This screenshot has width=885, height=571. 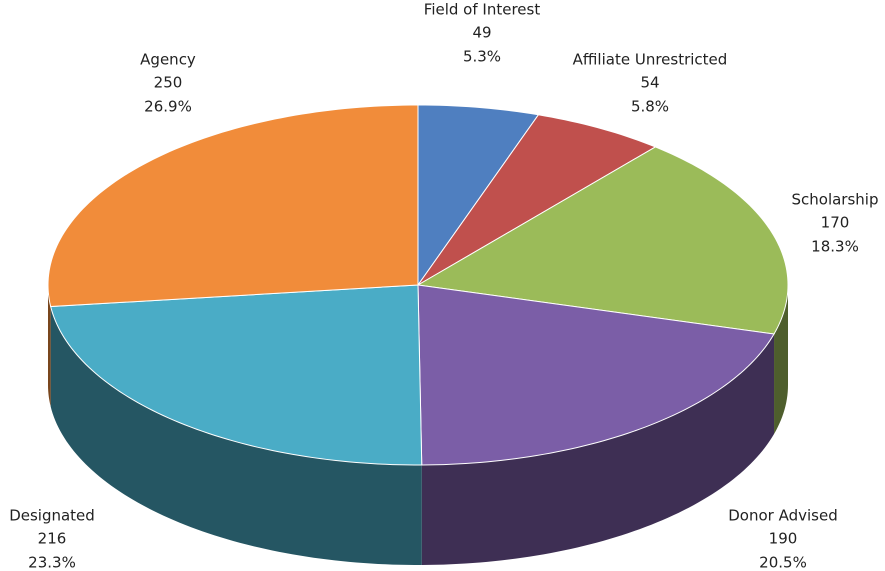 What do you see at coordinates (481, 33) in the screenshot?
I see `slice-value: 49` at bounding box center [481, 33].